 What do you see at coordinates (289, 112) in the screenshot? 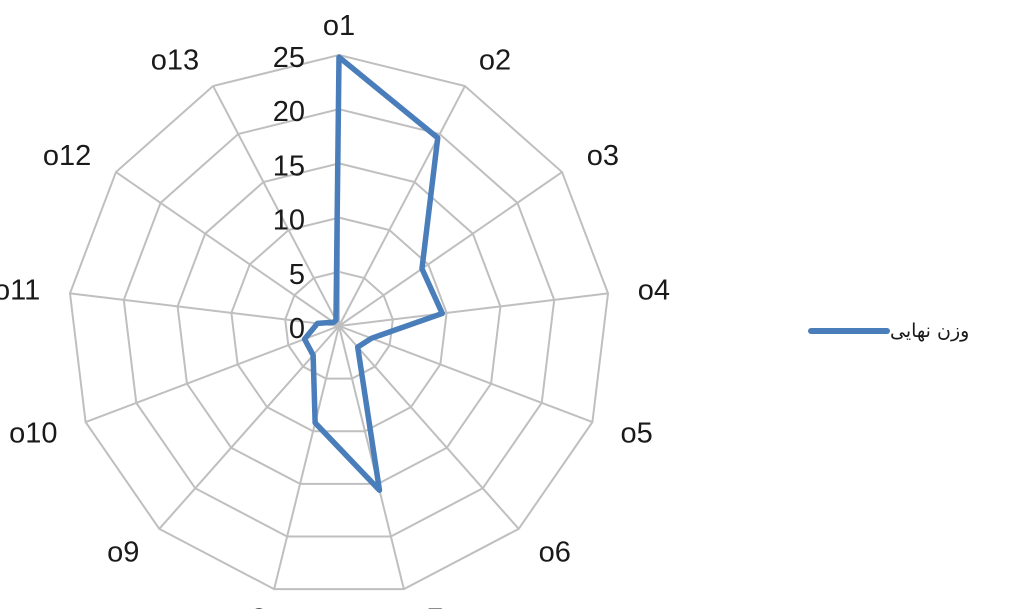
I see `tick-label: 20` at bounding box center [289, 112].